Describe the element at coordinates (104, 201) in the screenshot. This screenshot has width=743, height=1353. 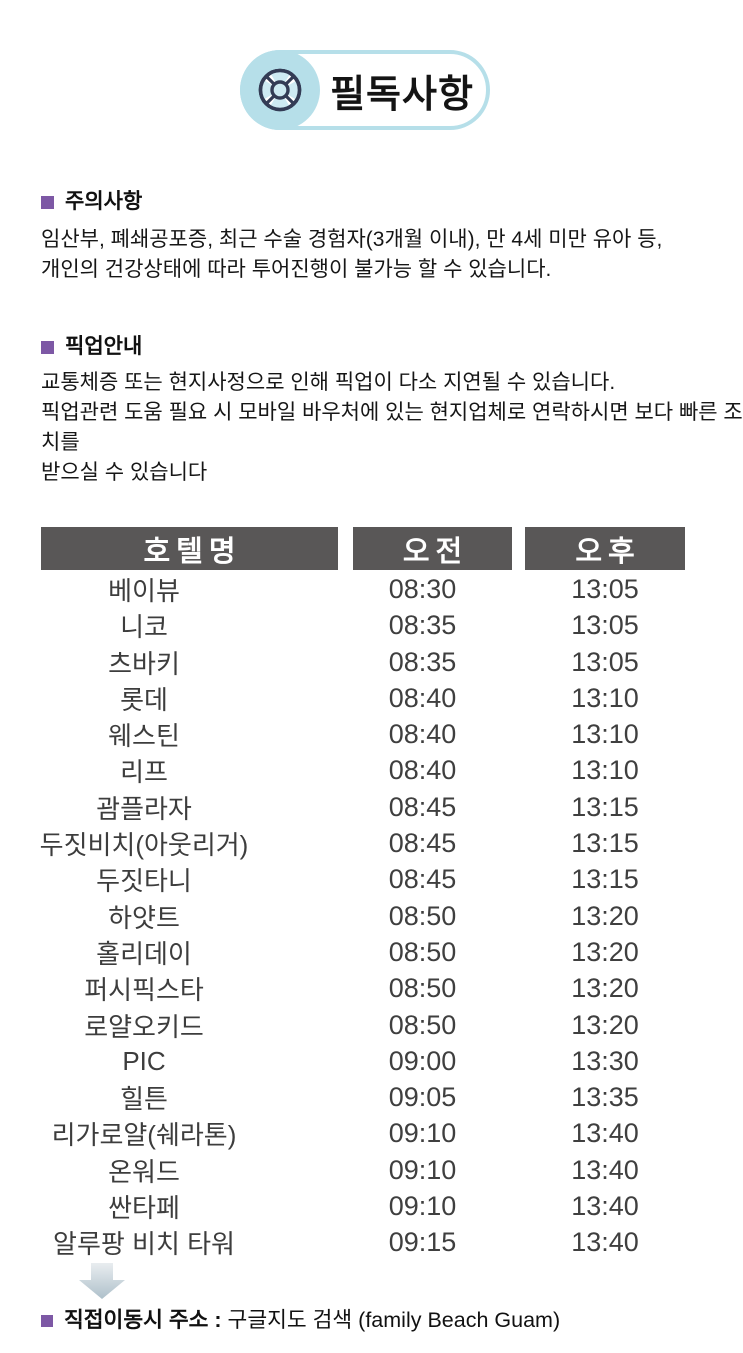
I see `caution-title: 주의사항` at that location.